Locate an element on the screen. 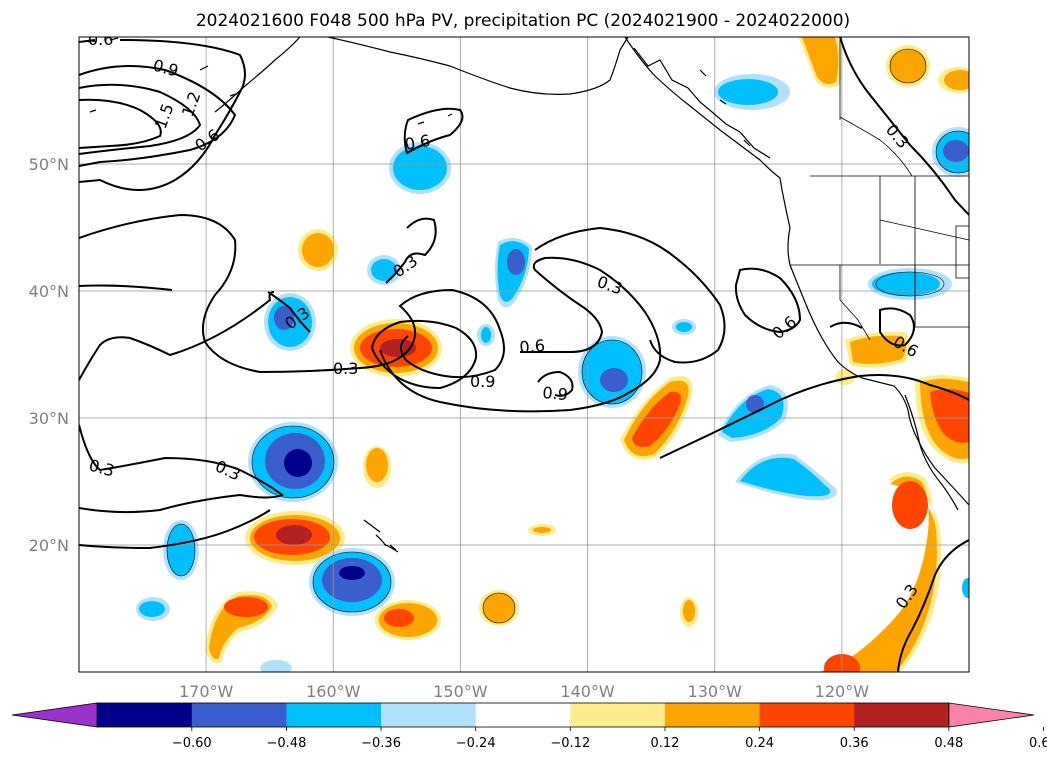  longitude-tick-label: 170°W is located at coordinates (206, 691).